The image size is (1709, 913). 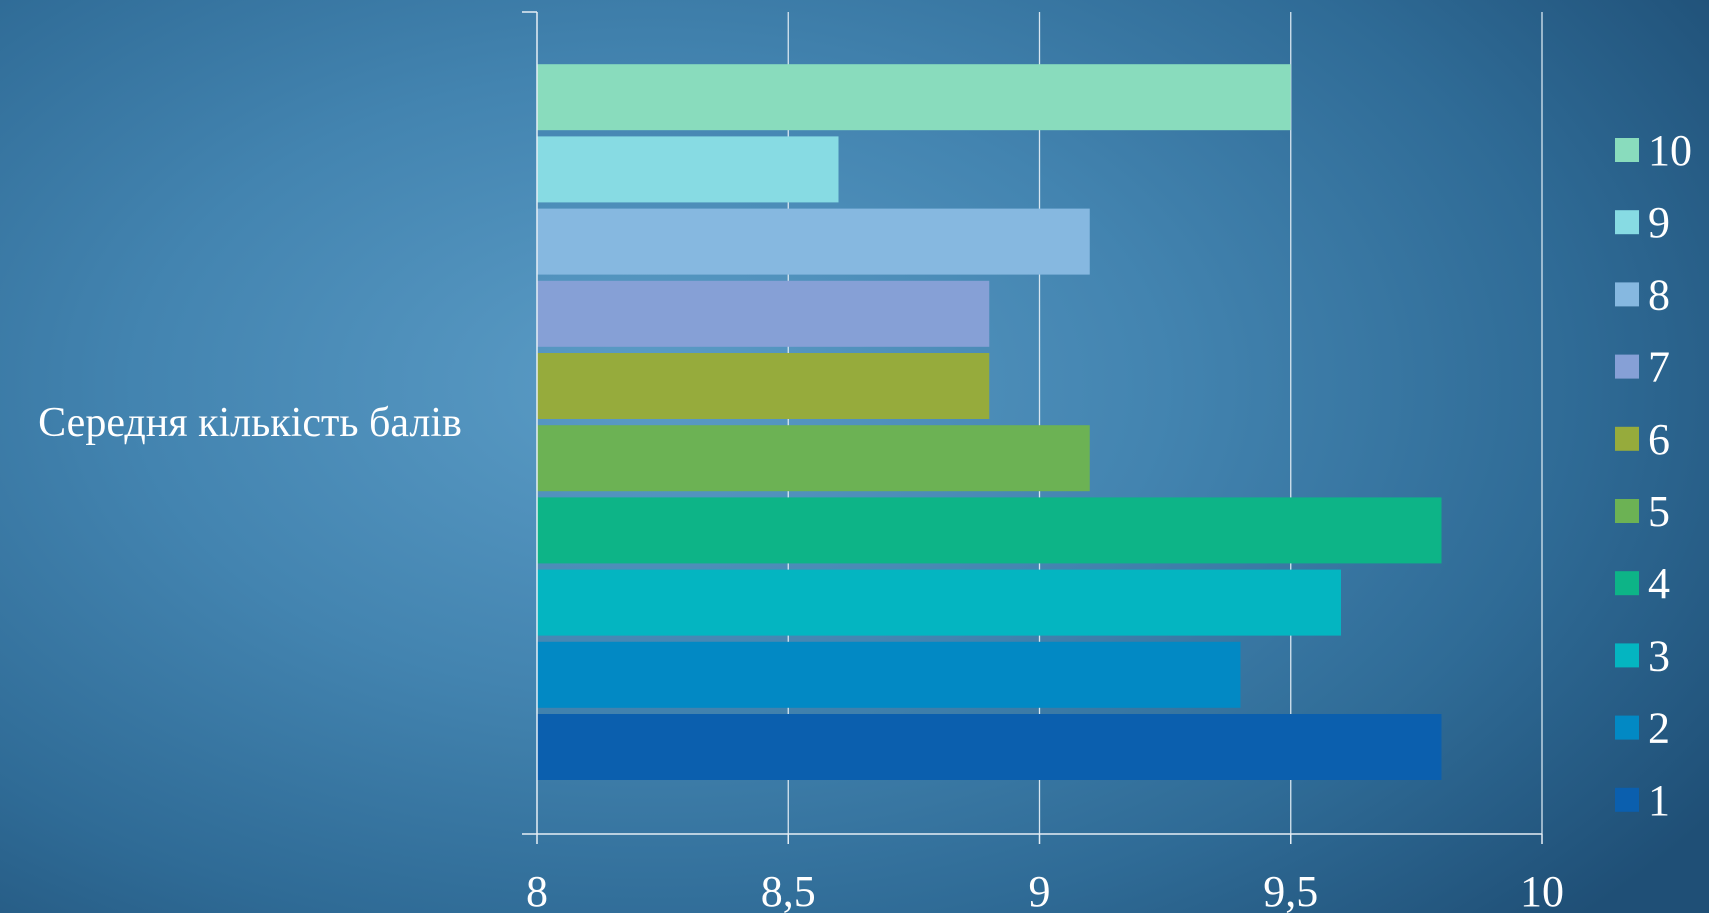 I want to click on legend-label-6: 6, so click(x=1659, y=439).